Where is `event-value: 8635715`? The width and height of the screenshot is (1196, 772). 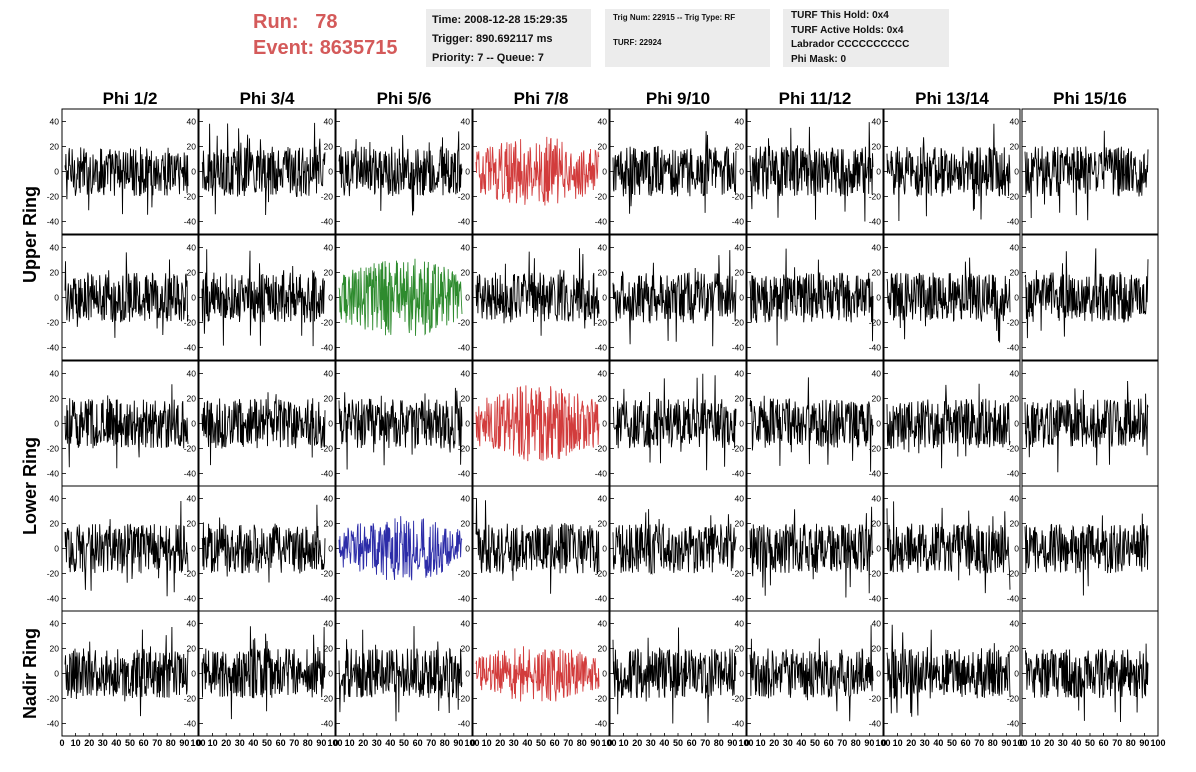
event-value: 8635715 is located at coordinates (358, 48).